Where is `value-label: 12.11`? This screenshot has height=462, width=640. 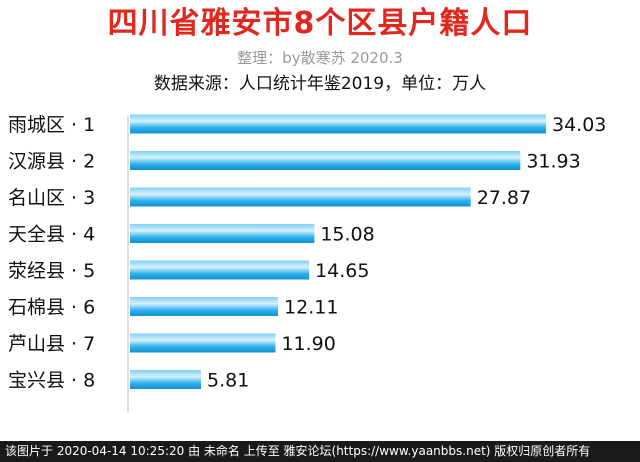
value-label: 12.11 is located at coordinates (311, 308).